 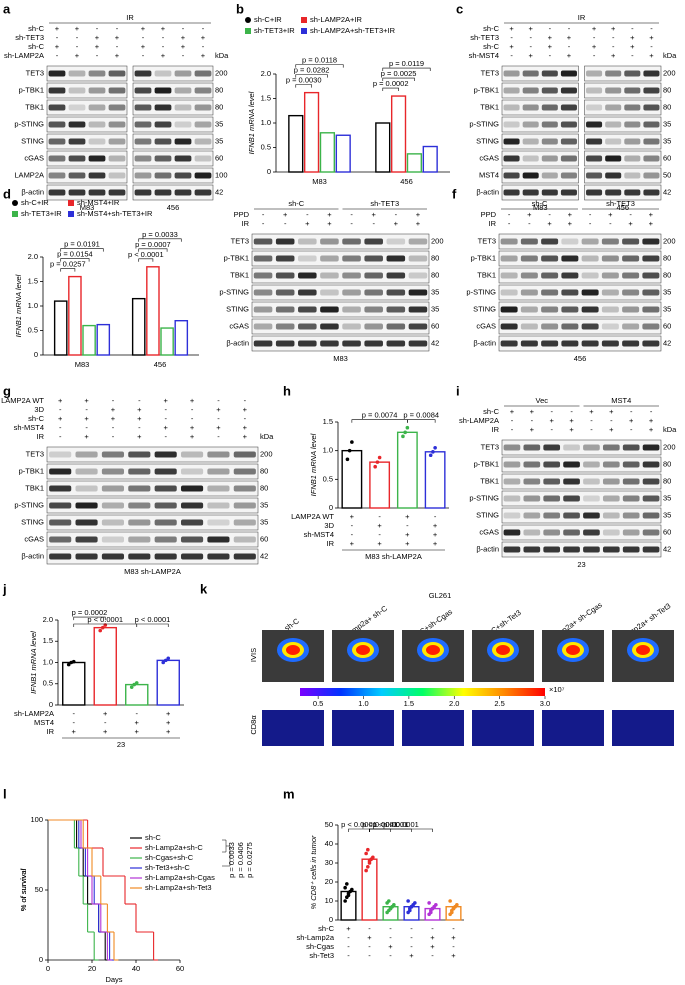 I want to click on panel-letter: i, so click(x=458, y=390).